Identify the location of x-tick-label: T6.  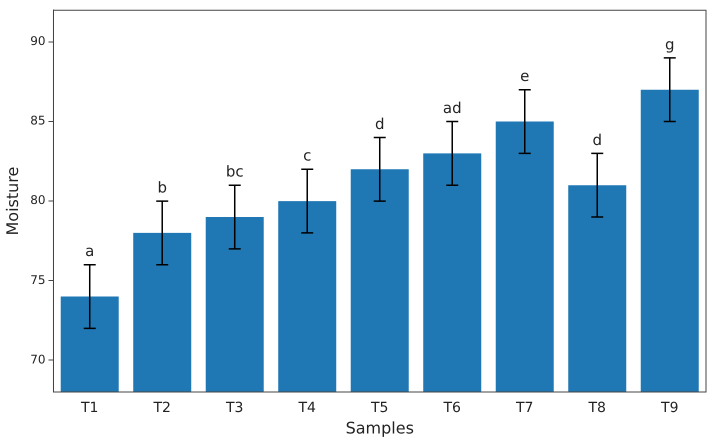
(452, 408).